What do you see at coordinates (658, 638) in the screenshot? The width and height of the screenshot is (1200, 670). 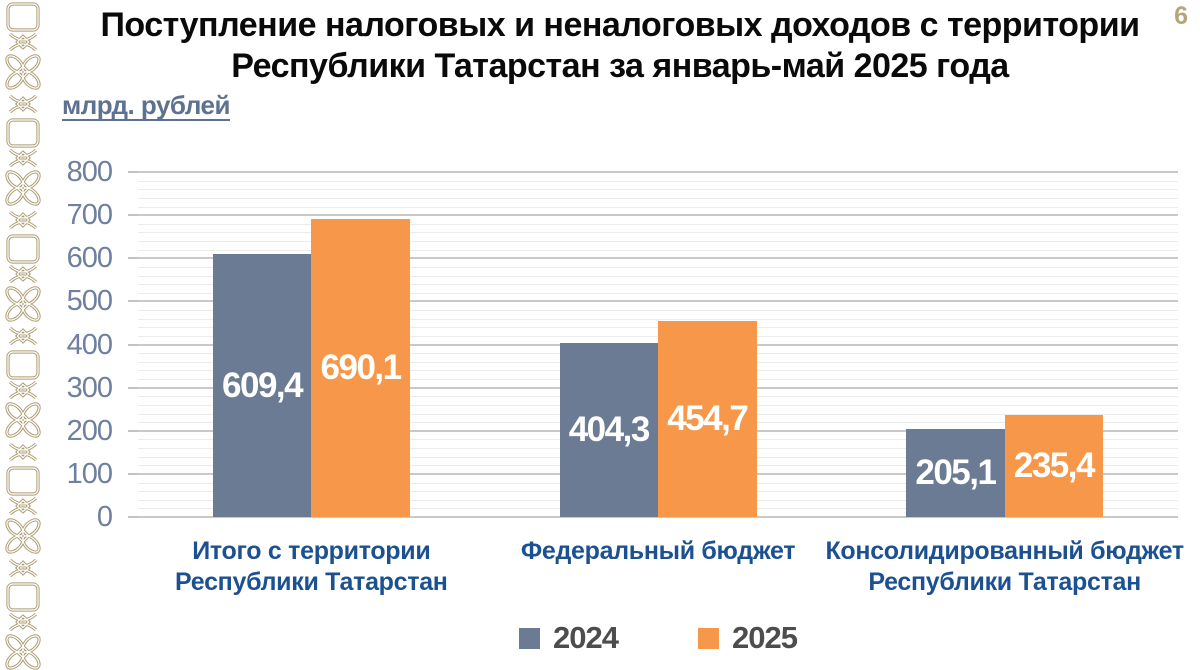 I see `chart-legend: 2024 2025` at bounding box center [658, 638].